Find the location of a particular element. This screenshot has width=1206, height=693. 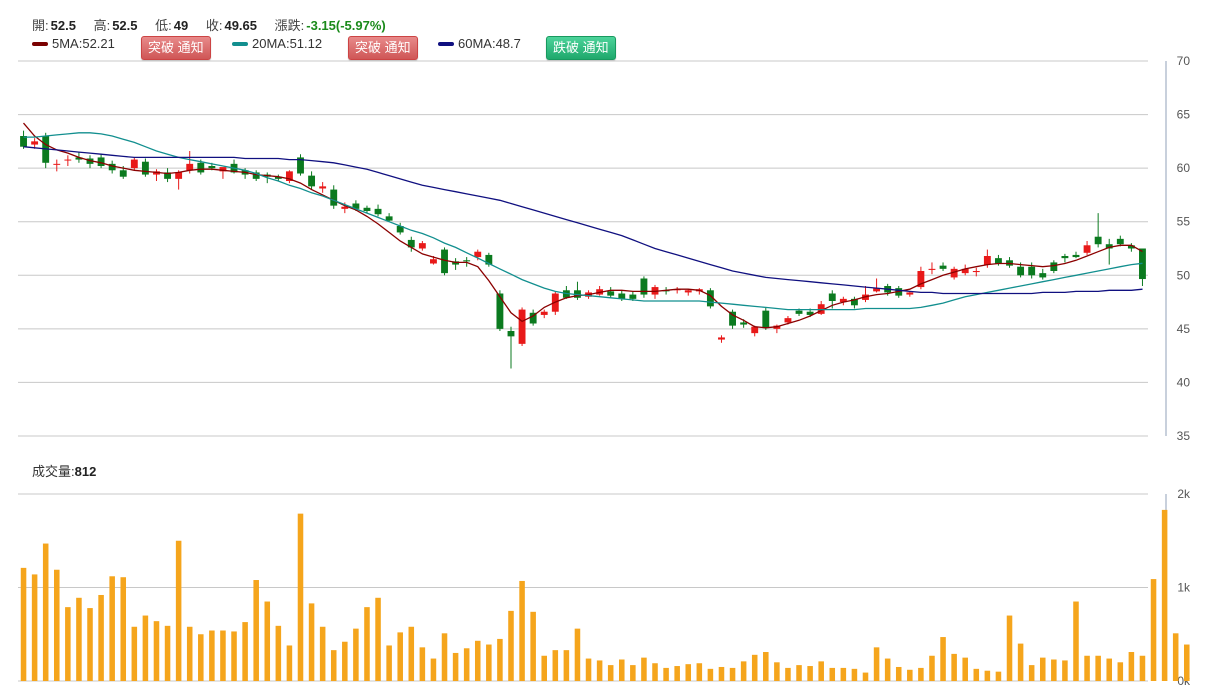

ma60-label: 60MA:48.7 is located at coordinates (489, 43).